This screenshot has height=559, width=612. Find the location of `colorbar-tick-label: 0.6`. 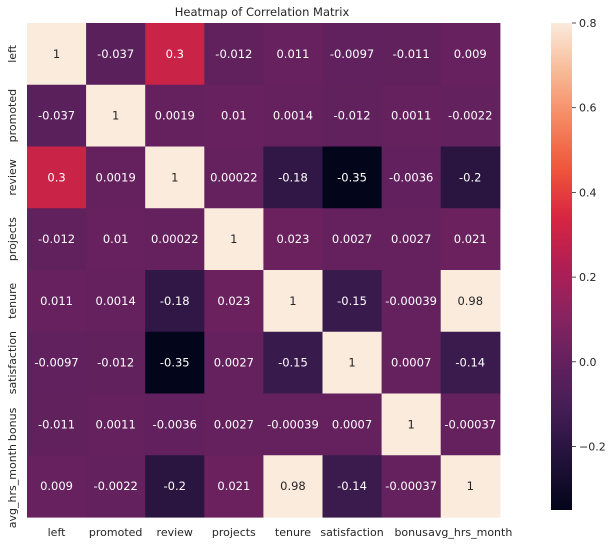

colorbar-tick-label: 0.6 is located at coordinates (588, 108).